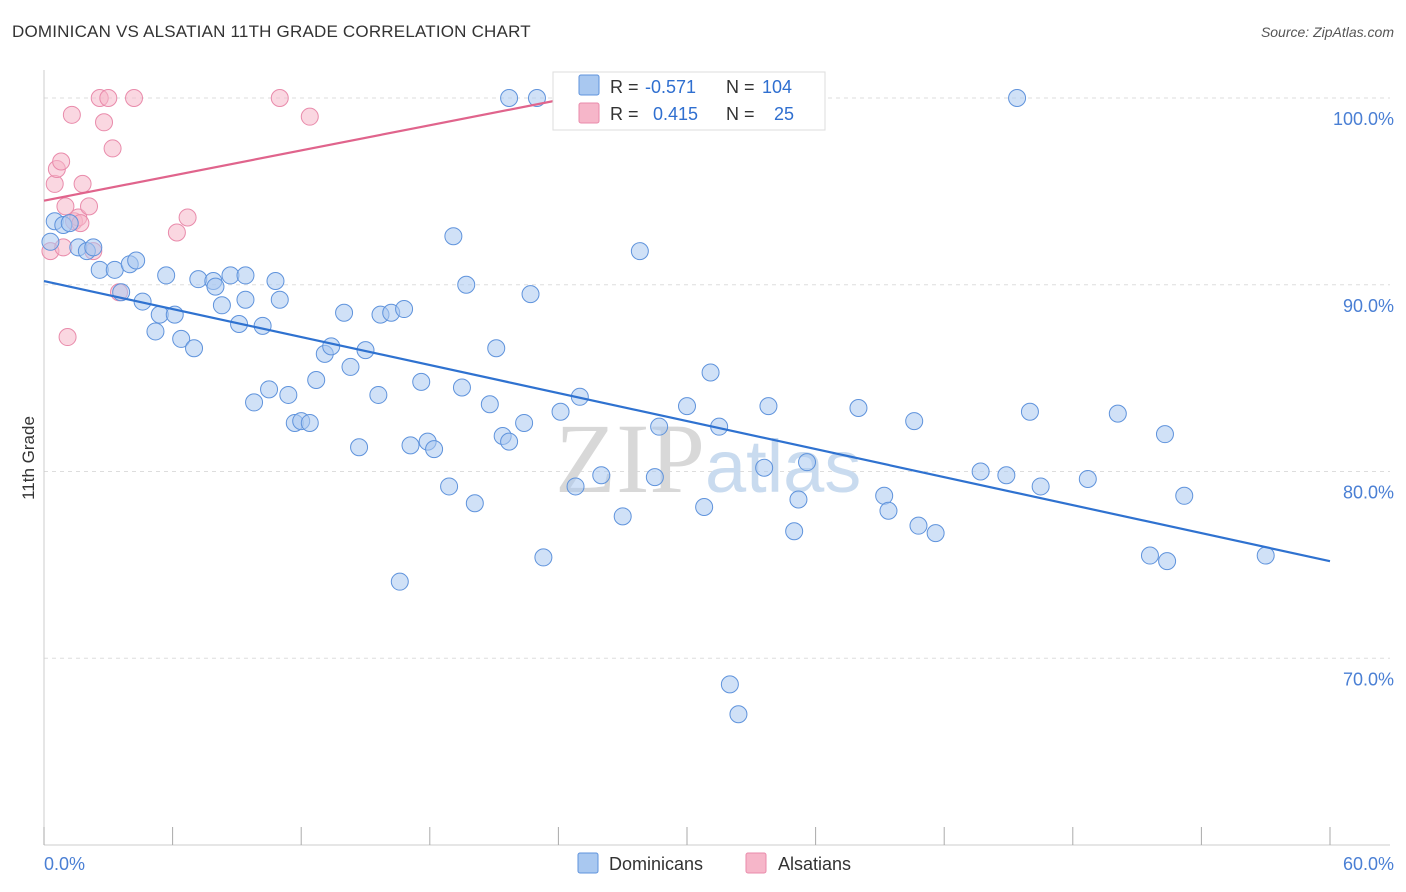 The width and height of the screenshot is (1406, 892). What do you see at coordinates (670, 87) in the screenshot?
I see `stats-dominicans-r-value: -0.571` at bounding box center [670, 87].